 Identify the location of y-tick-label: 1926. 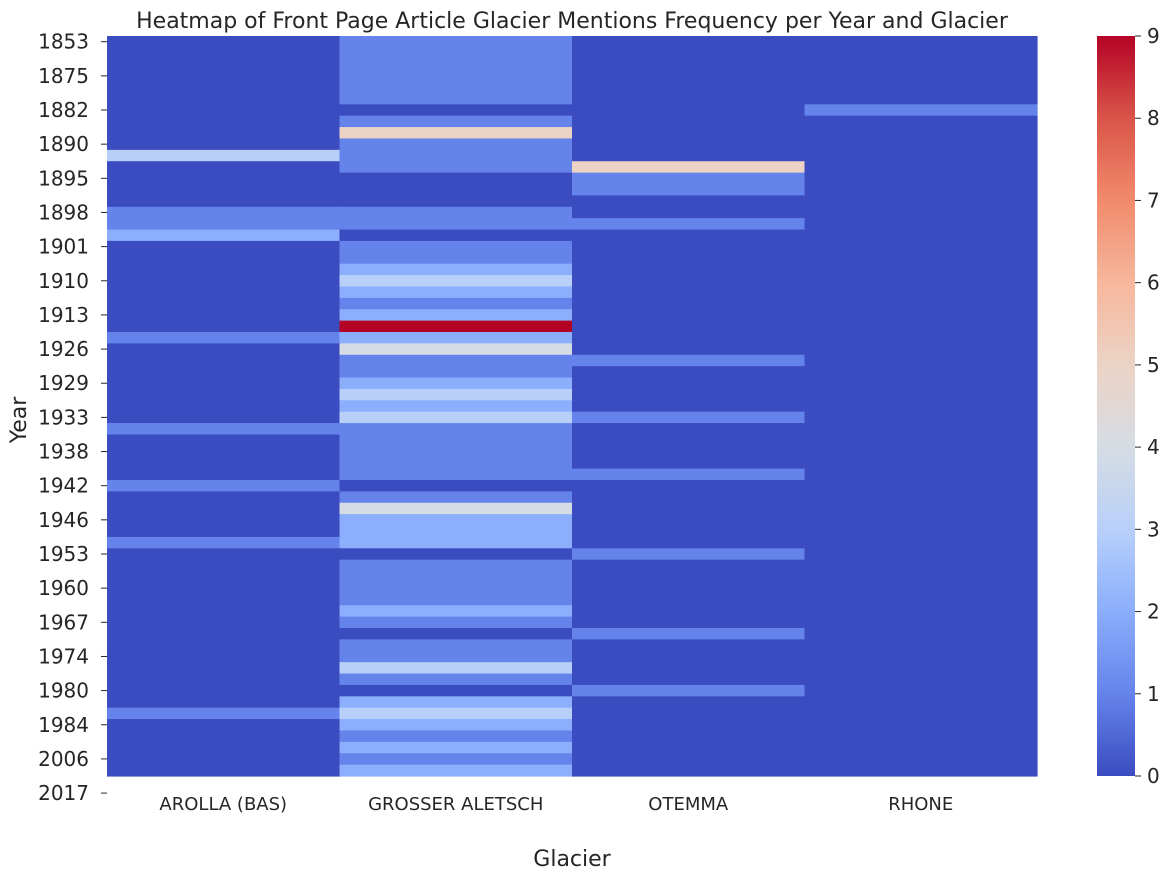
(63, 349).